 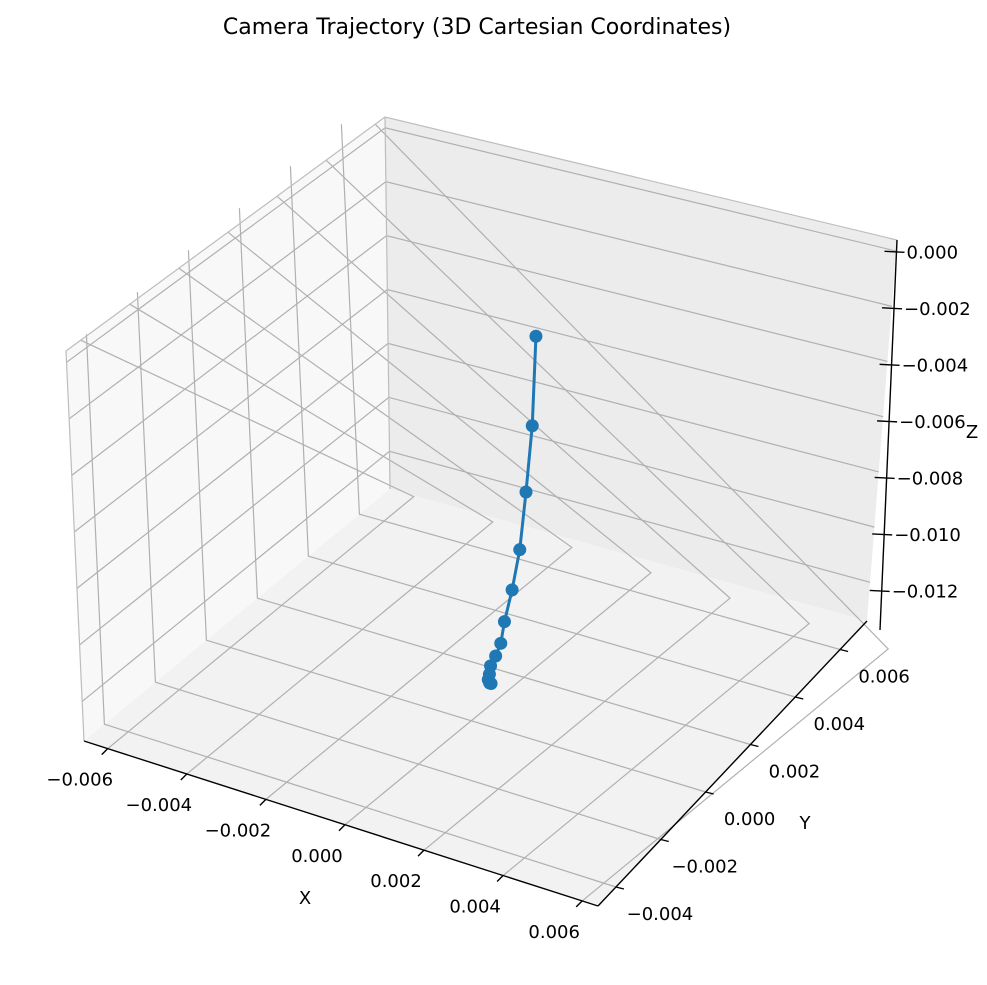 I want to click on x-tick-label: 0.006, so click(x=554, y=932).